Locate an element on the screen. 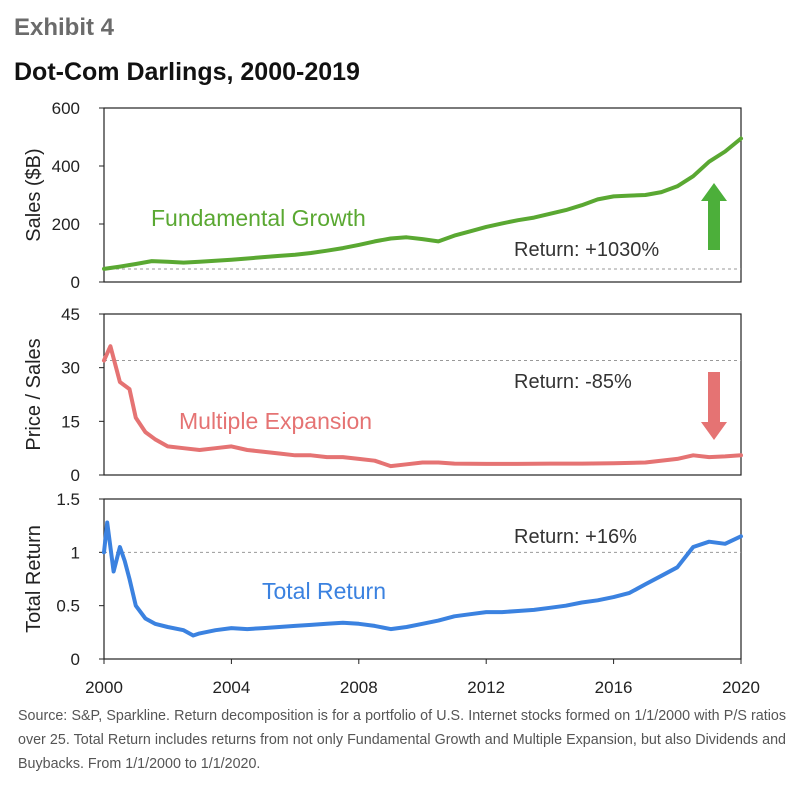  return-label: Return: +1030% is located at coordinates (586, 250).